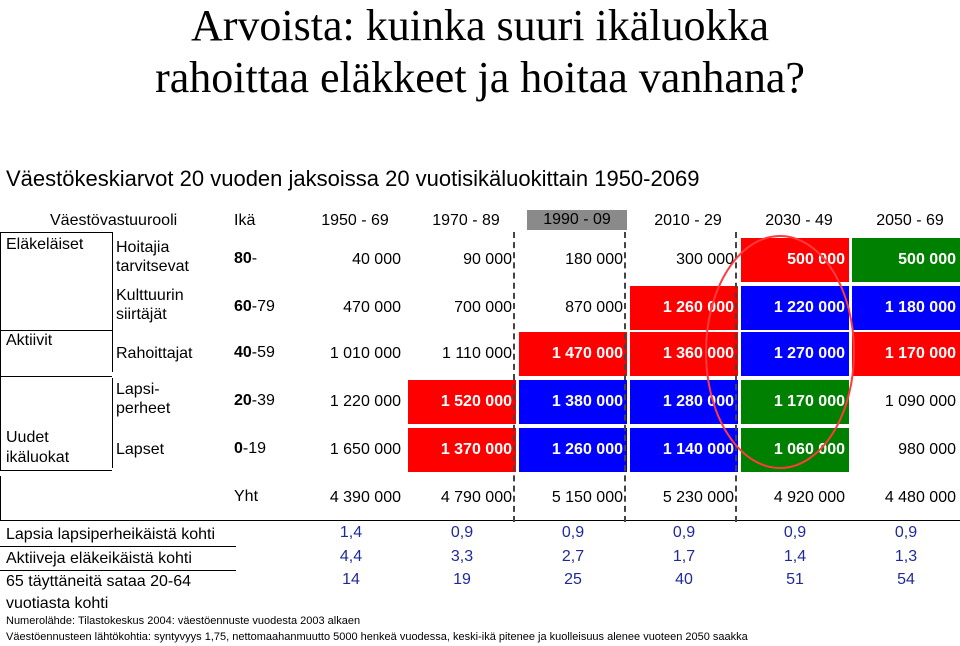 Image resolution: width=960 pixels, height=646 pixels. Describe the element at coordinates (780, 352) in the screenshot. I see `highlight-ellipse` at that location.